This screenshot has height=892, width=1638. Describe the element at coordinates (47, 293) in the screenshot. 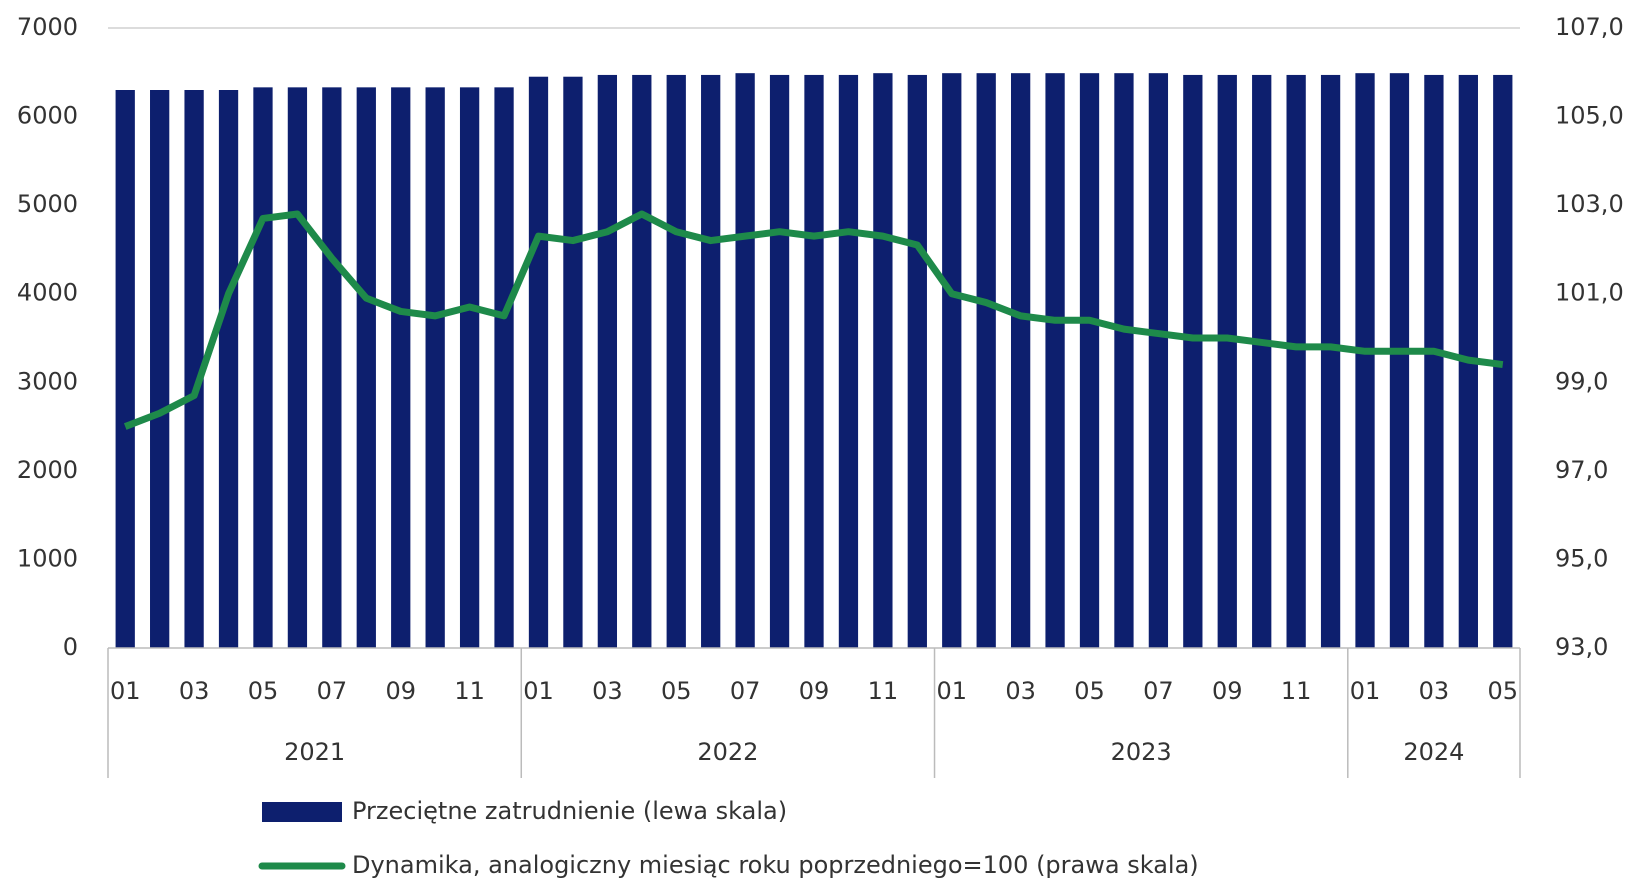

I see `y-tick-label: 4000` at that location.